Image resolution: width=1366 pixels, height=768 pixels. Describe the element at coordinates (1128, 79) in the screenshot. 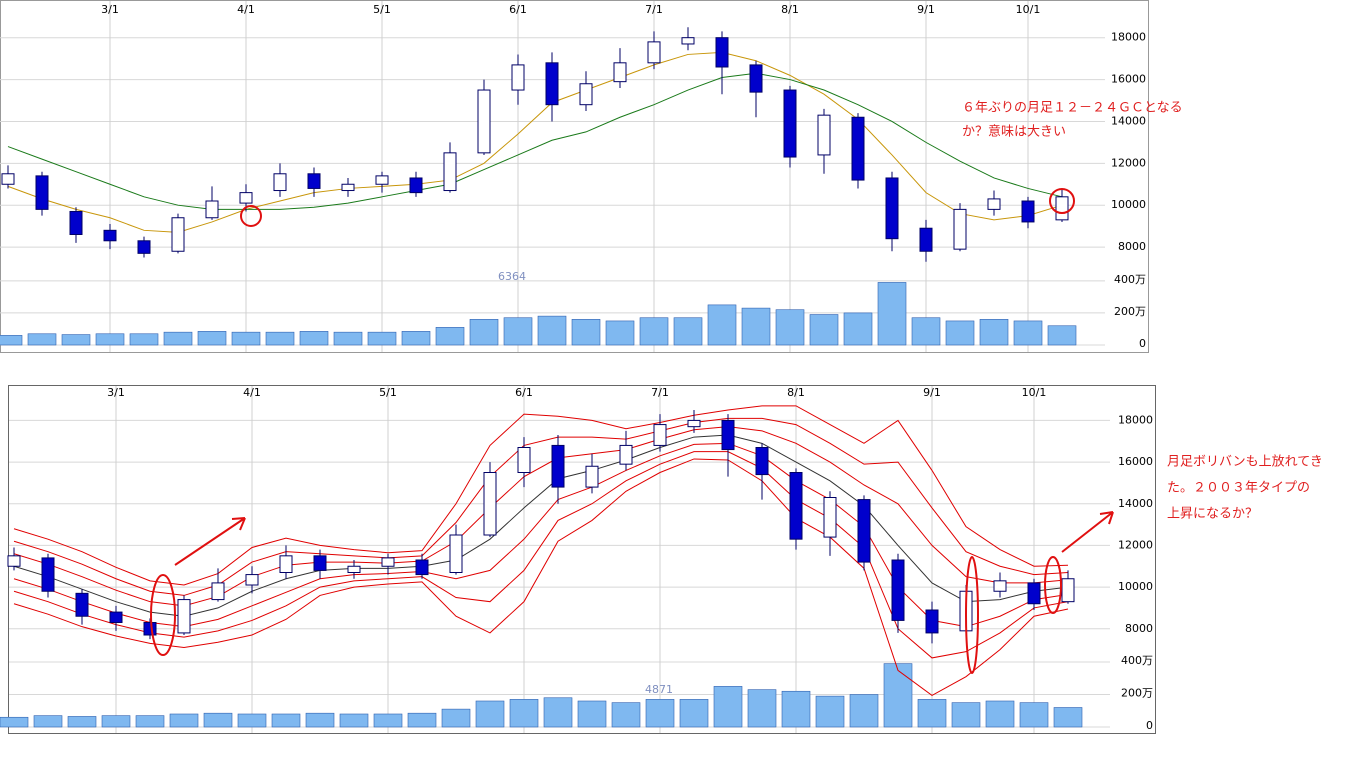

I see `y-tick-label: 16000` at that location.